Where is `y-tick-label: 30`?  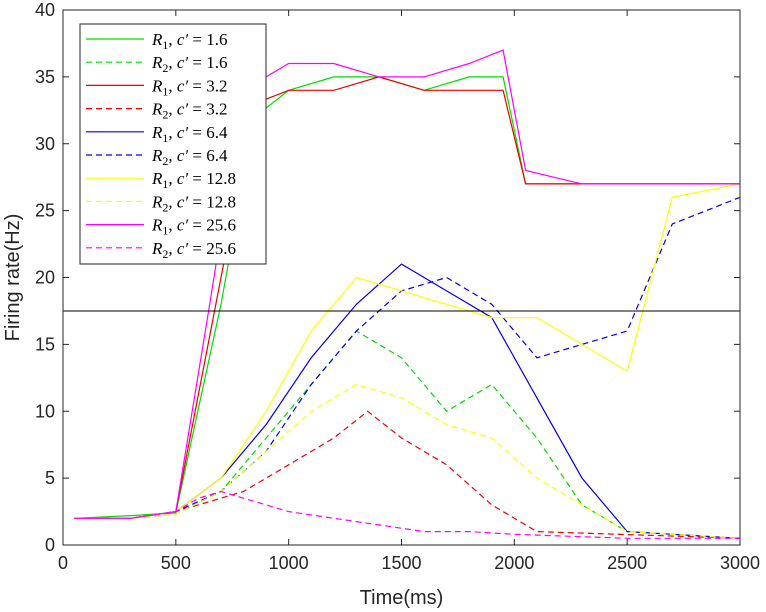
y-tick-label: 30 is located at coordinates (45, 144).